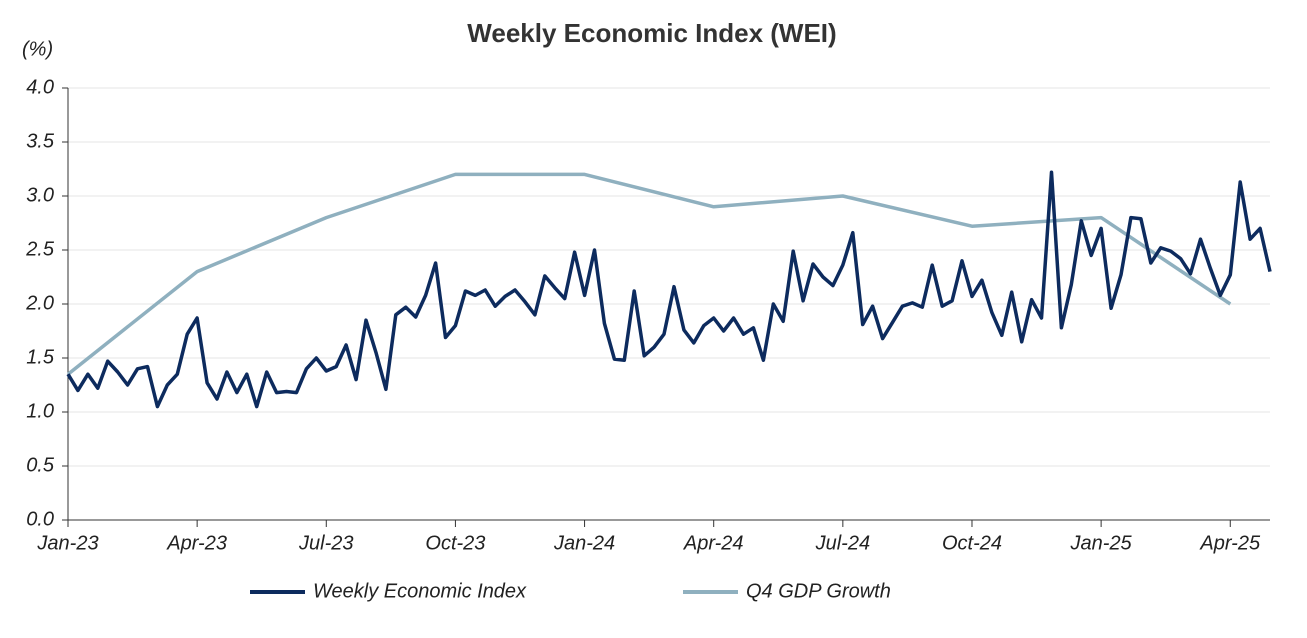  What do you see at coordinates (972, 543) in the screenshot?
I see `x-tick-label: Oct-24` at bounding box center [972, 543].